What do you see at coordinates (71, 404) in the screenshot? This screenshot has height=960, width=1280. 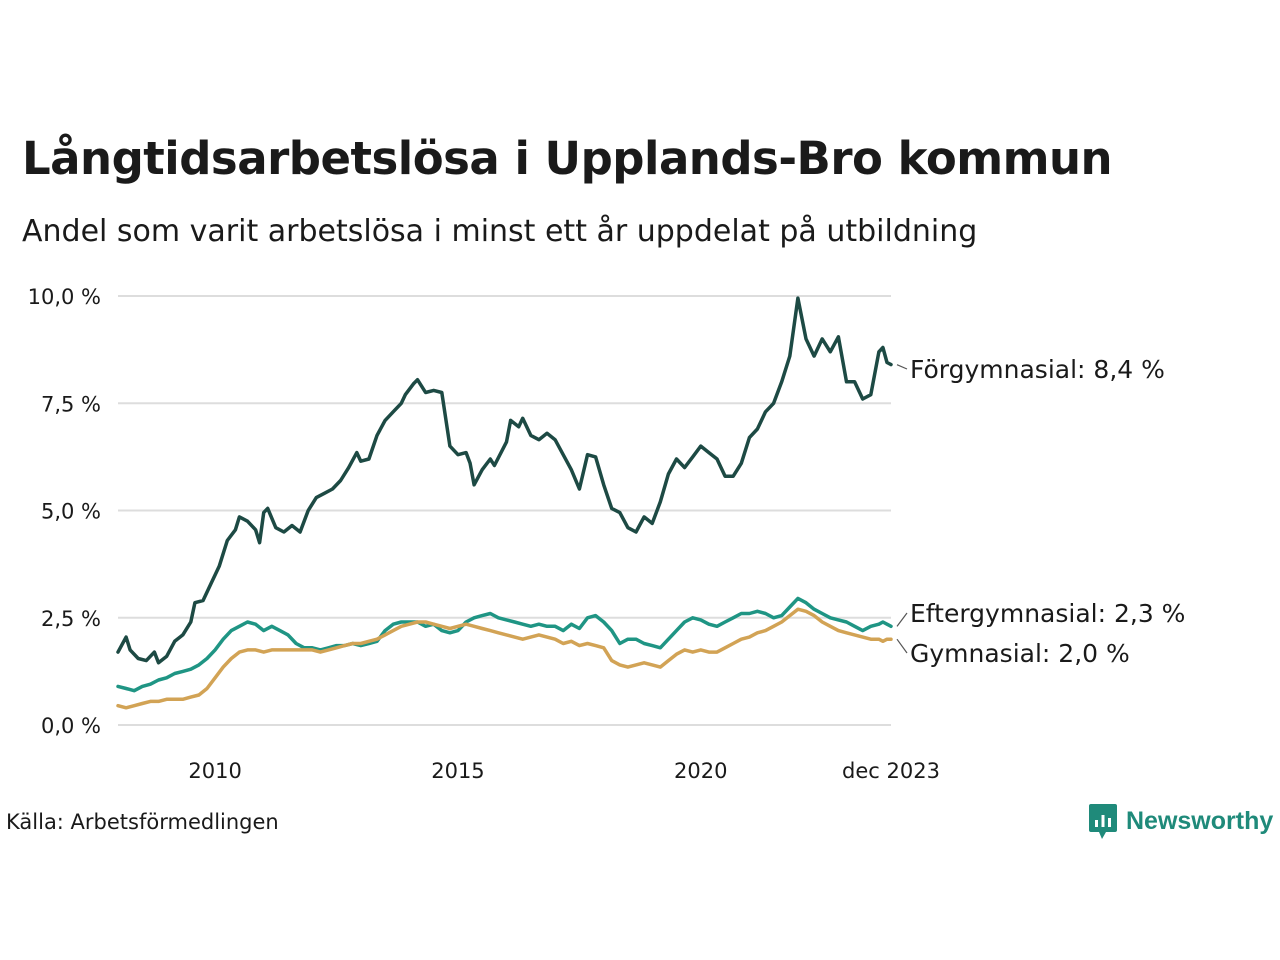 I see `y-tick-label: 7,5 %` at bounding box center [71, 404].